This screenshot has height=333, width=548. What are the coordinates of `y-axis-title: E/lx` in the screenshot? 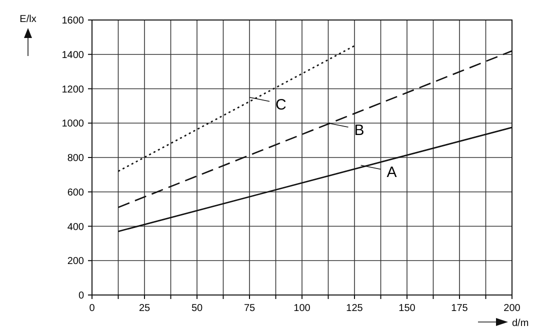 It's located at (28, 19).